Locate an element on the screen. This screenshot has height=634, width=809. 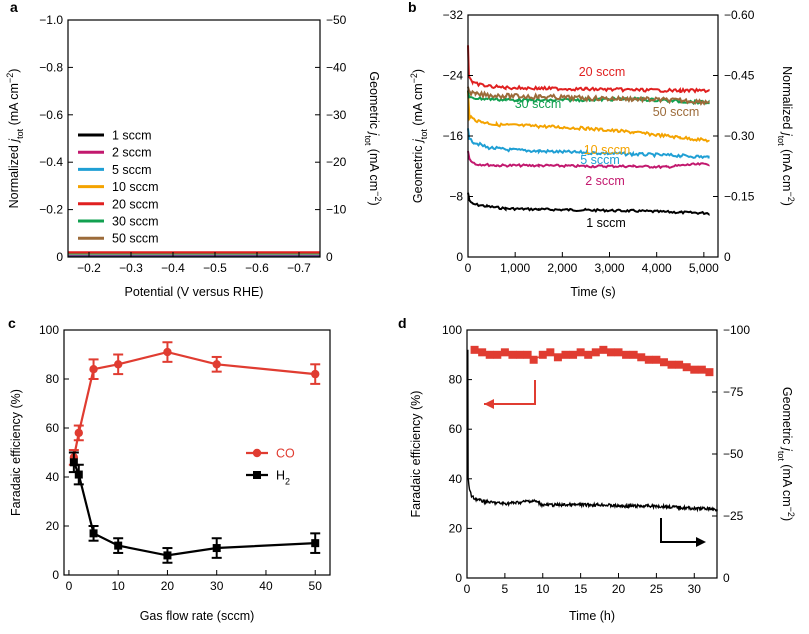
panel-d-xlabel: Time (h) is located at coordinates (592, 616).